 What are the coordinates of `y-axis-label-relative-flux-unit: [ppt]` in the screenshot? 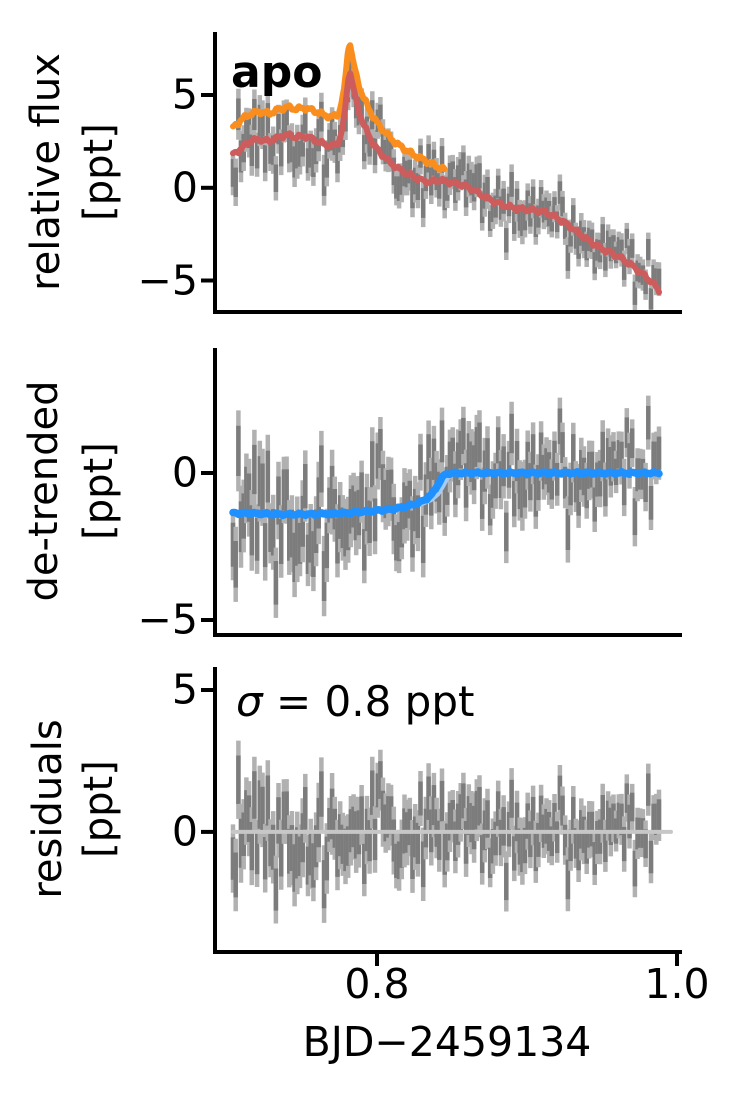 It's located at (99, 172).